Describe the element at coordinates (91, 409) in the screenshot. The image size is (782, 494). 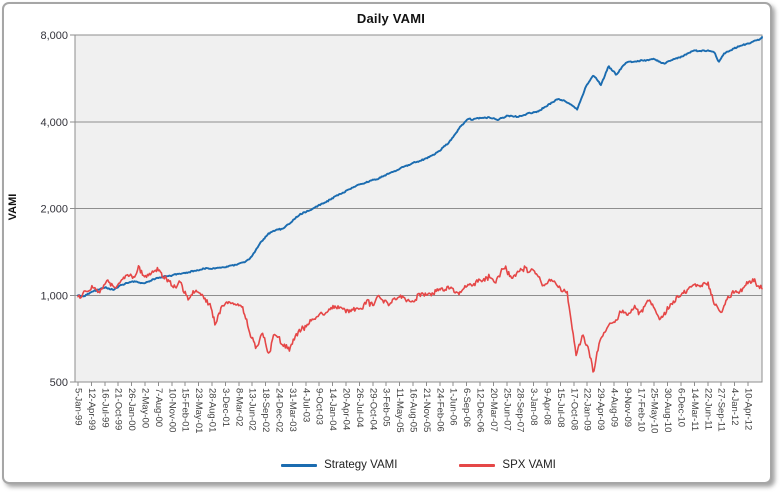
I see `x-tick-label: 12-Apr-99` at that location.